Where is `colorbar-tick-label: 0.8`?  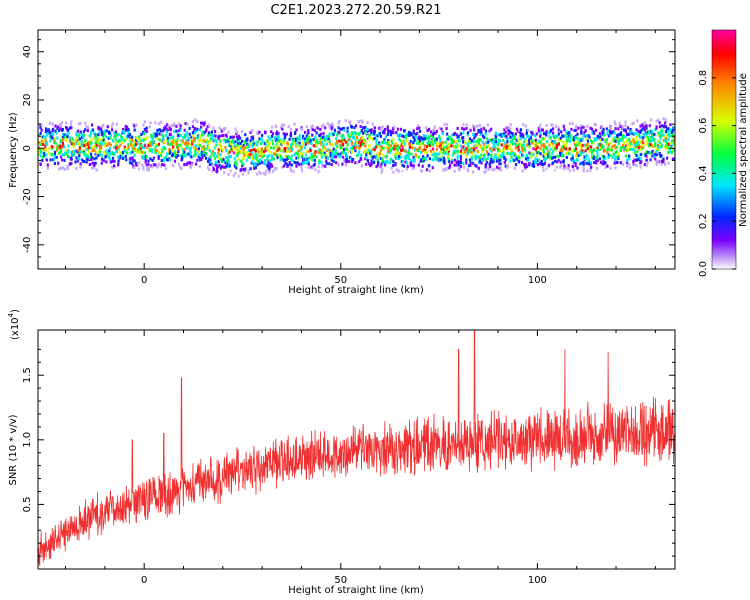 colorbar-tick-label: 0.8 is located at coordinates (703, 78).